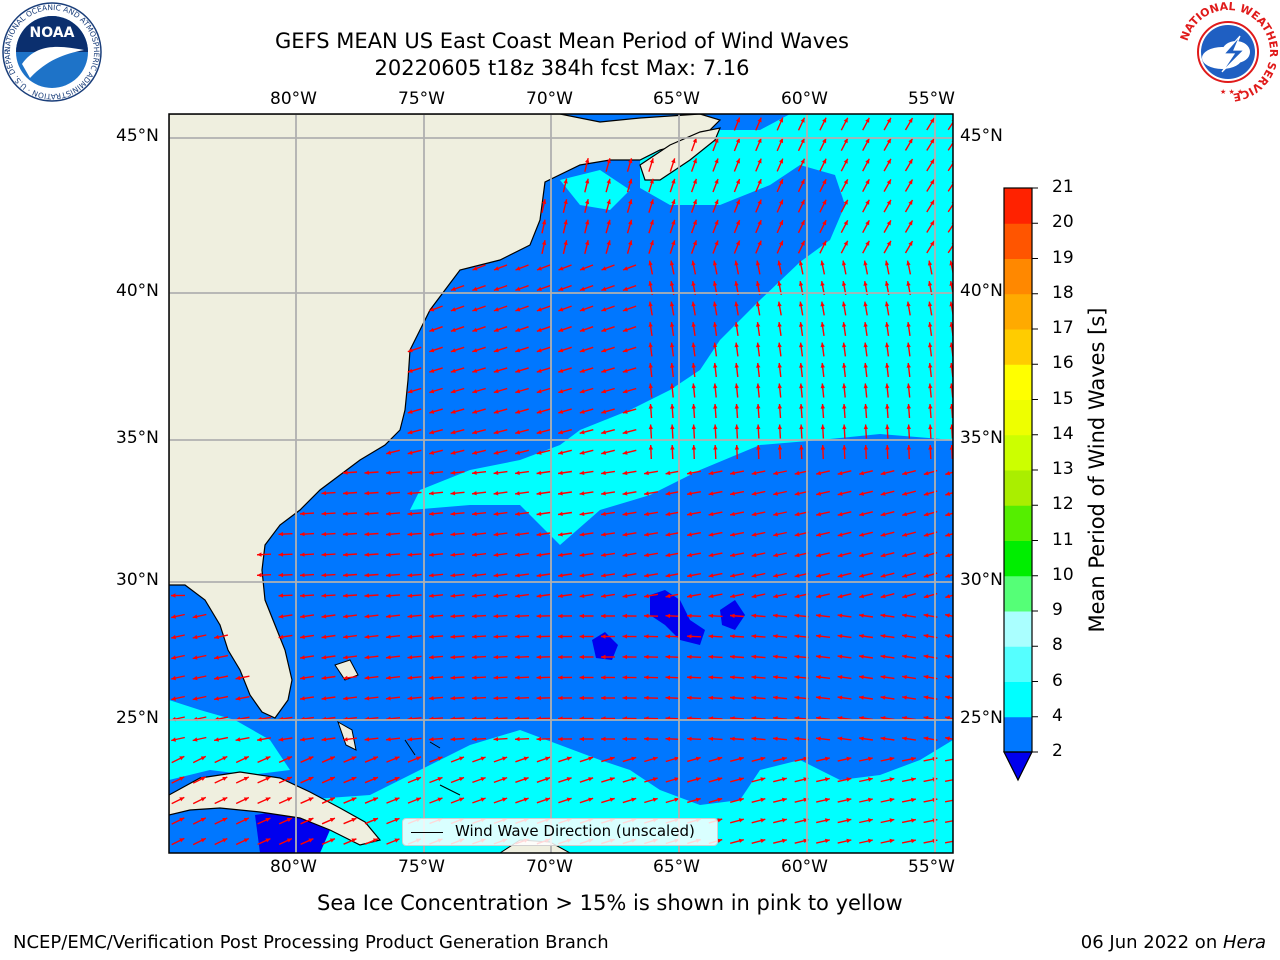 The height and width of the screenshot is (960, 1280). Describe the element at coordinates (676, 867) in the screenshot. I see `lon-label: 65°W` at that location.